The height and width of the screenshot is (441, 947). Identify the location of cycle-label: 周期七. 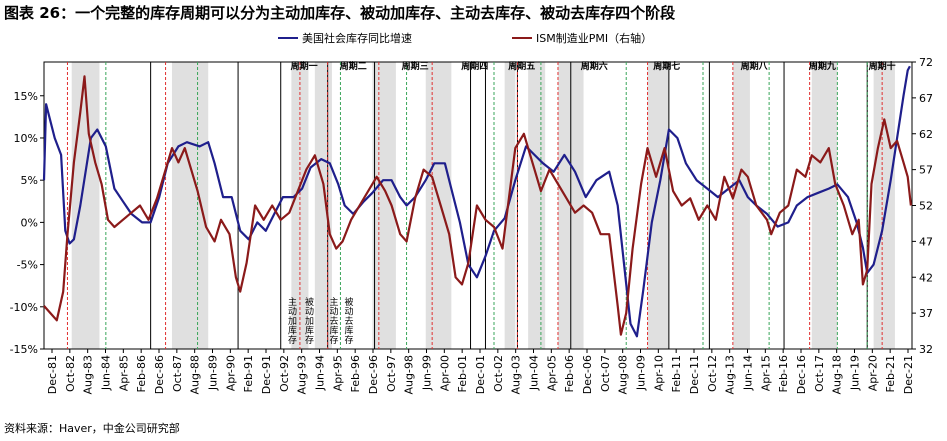
(666, 66).